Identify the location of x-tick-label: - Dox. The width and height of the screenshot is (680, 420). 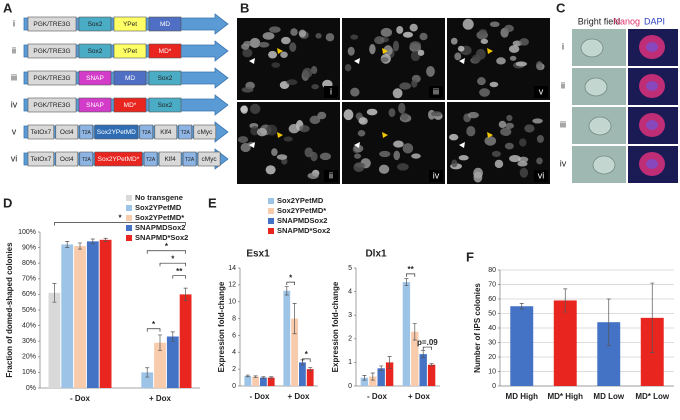
(377, 396).